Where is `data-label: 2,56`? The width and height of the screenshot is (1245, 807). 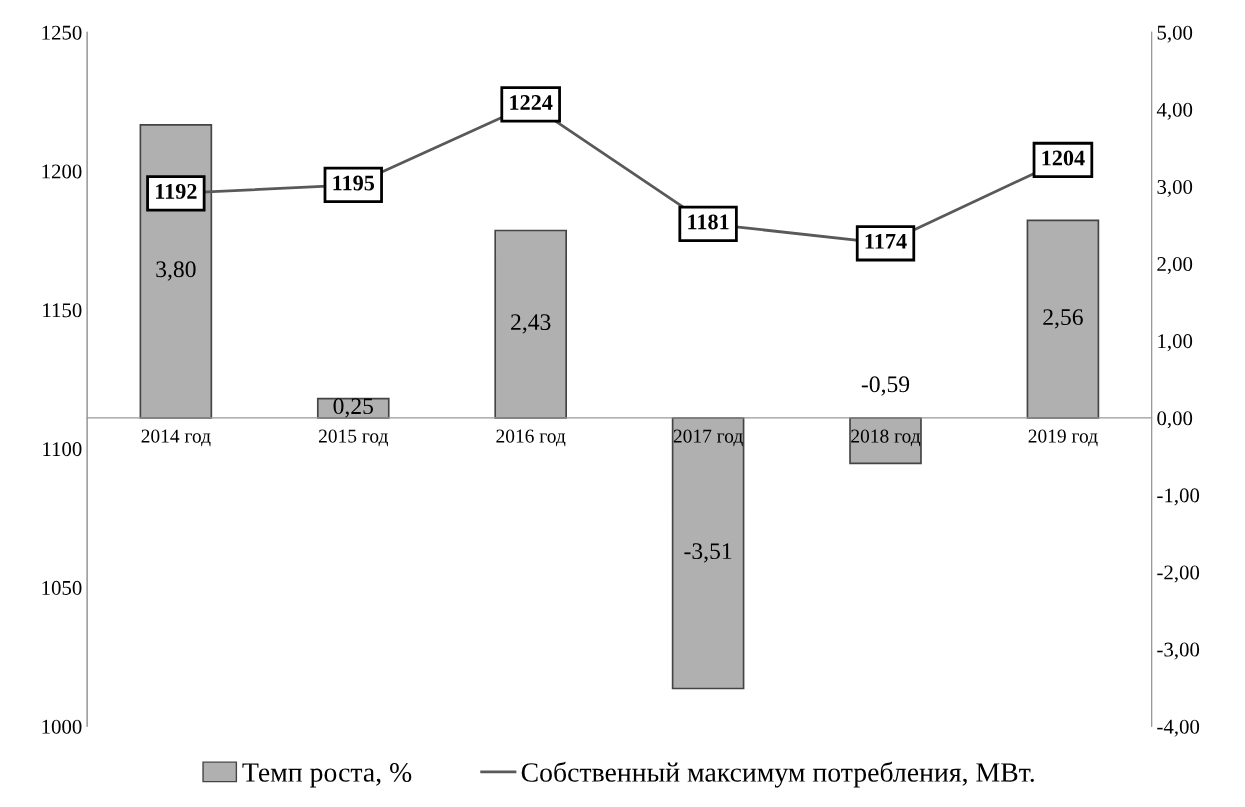
data-label: 2,56 is located at coordinates (1063, 319).